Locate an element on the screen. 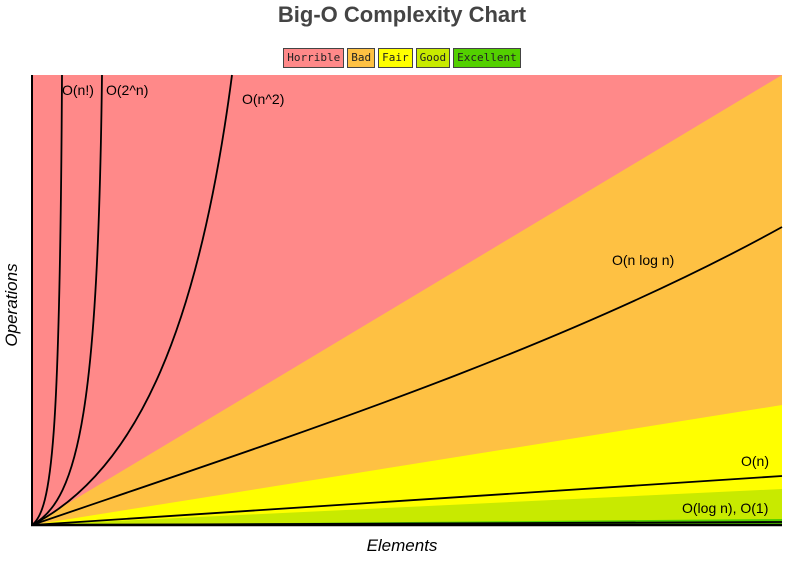  label-factorial: O(n!) is located at coordinates (78, 90).